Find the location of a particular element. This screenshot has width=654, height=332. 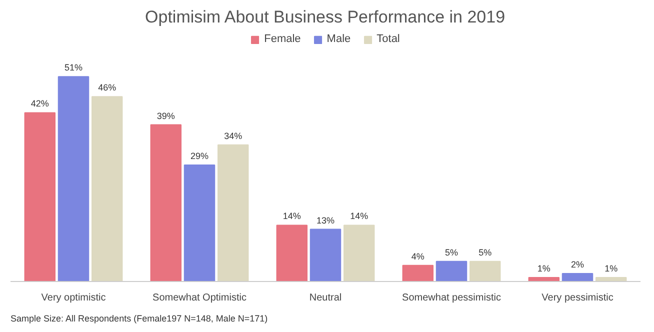

legend-label: Female is located at coordinates (282, 39).